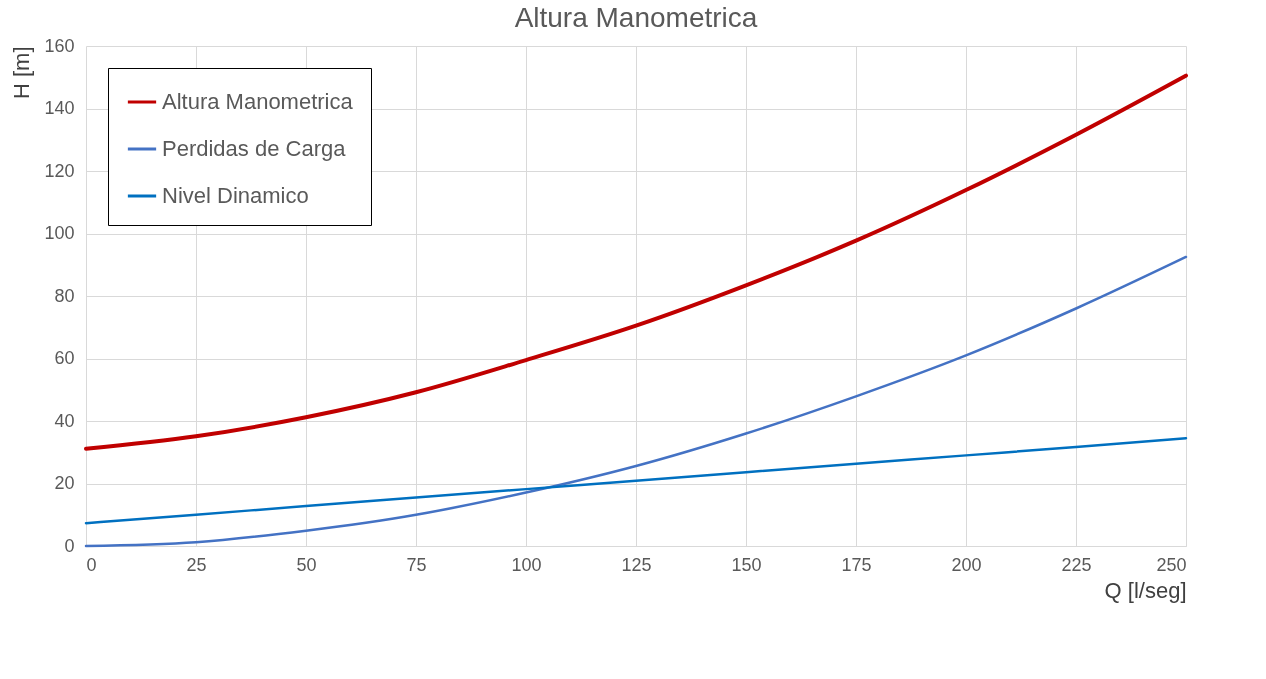 The height and width of the screenshot is (679, 1266). What do you see at coordinates (636, 564) in the screenshot?
I see `x-tick-label: 125` at bounding box center [636, 564].